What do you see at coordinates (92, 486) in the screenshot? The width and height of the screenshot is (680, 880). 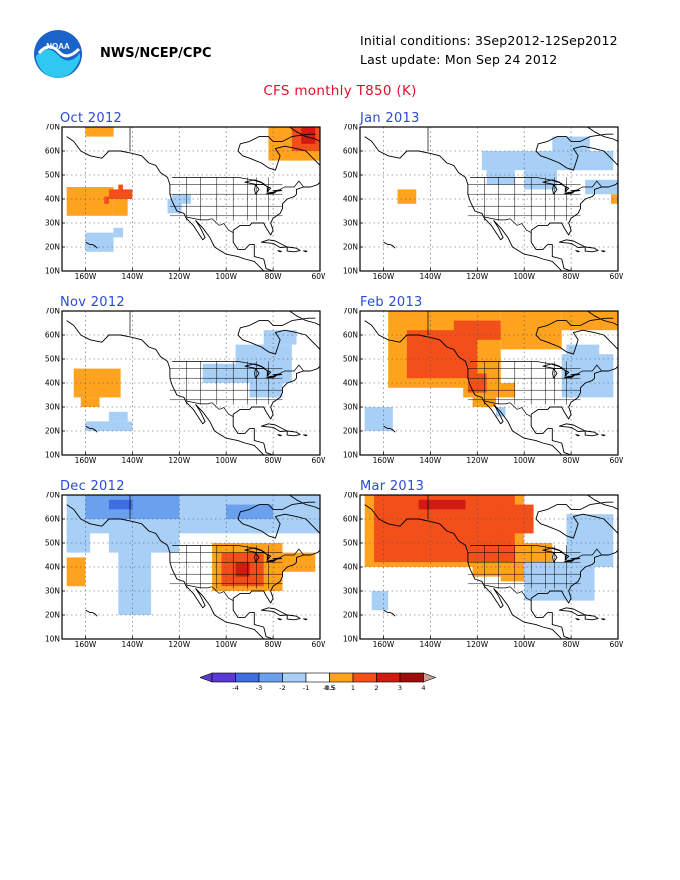 I see `panel-title-dec-2012: Dec 2012` at bounding box center [92, 486].